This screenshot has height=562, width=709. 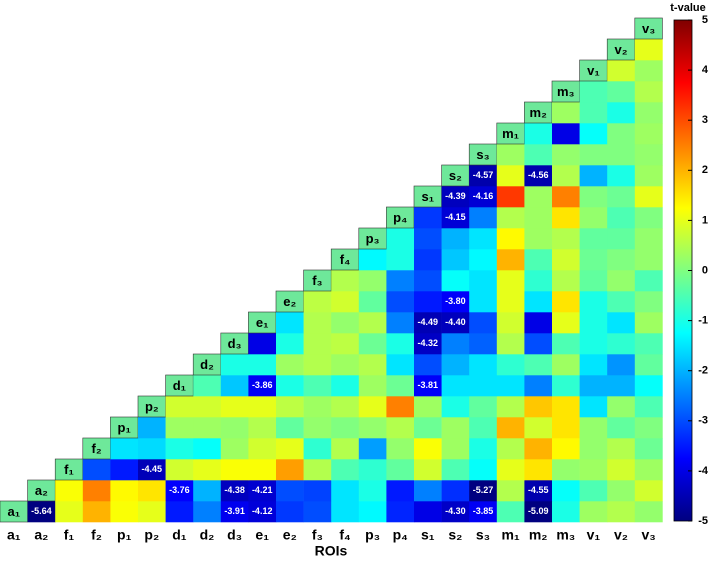 What do you see at coordinates (648, 535) in the screenshot?
I see `x-tick-label: v₃` at bounding box center [648, 535].